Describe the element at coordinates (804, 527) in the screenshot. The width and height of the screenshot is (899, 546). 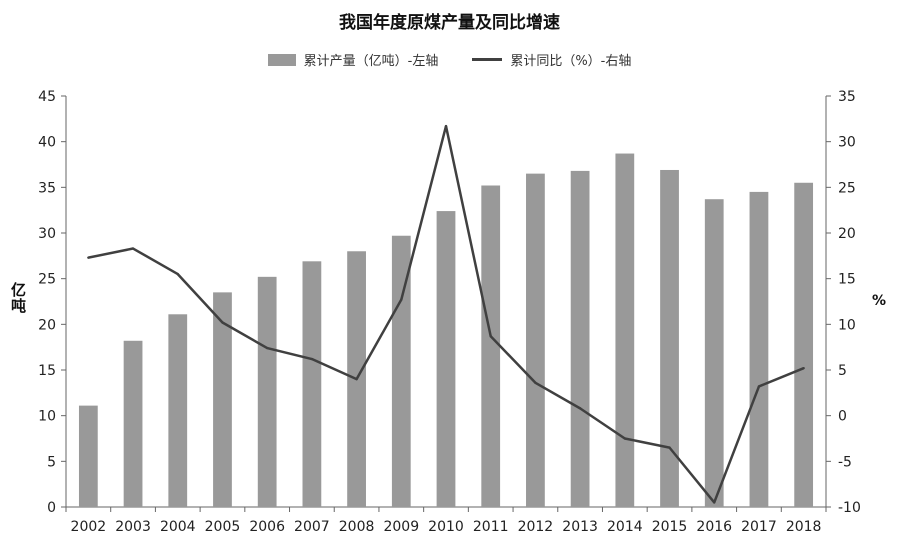
I see `x-tick-label: 2018` at that location.